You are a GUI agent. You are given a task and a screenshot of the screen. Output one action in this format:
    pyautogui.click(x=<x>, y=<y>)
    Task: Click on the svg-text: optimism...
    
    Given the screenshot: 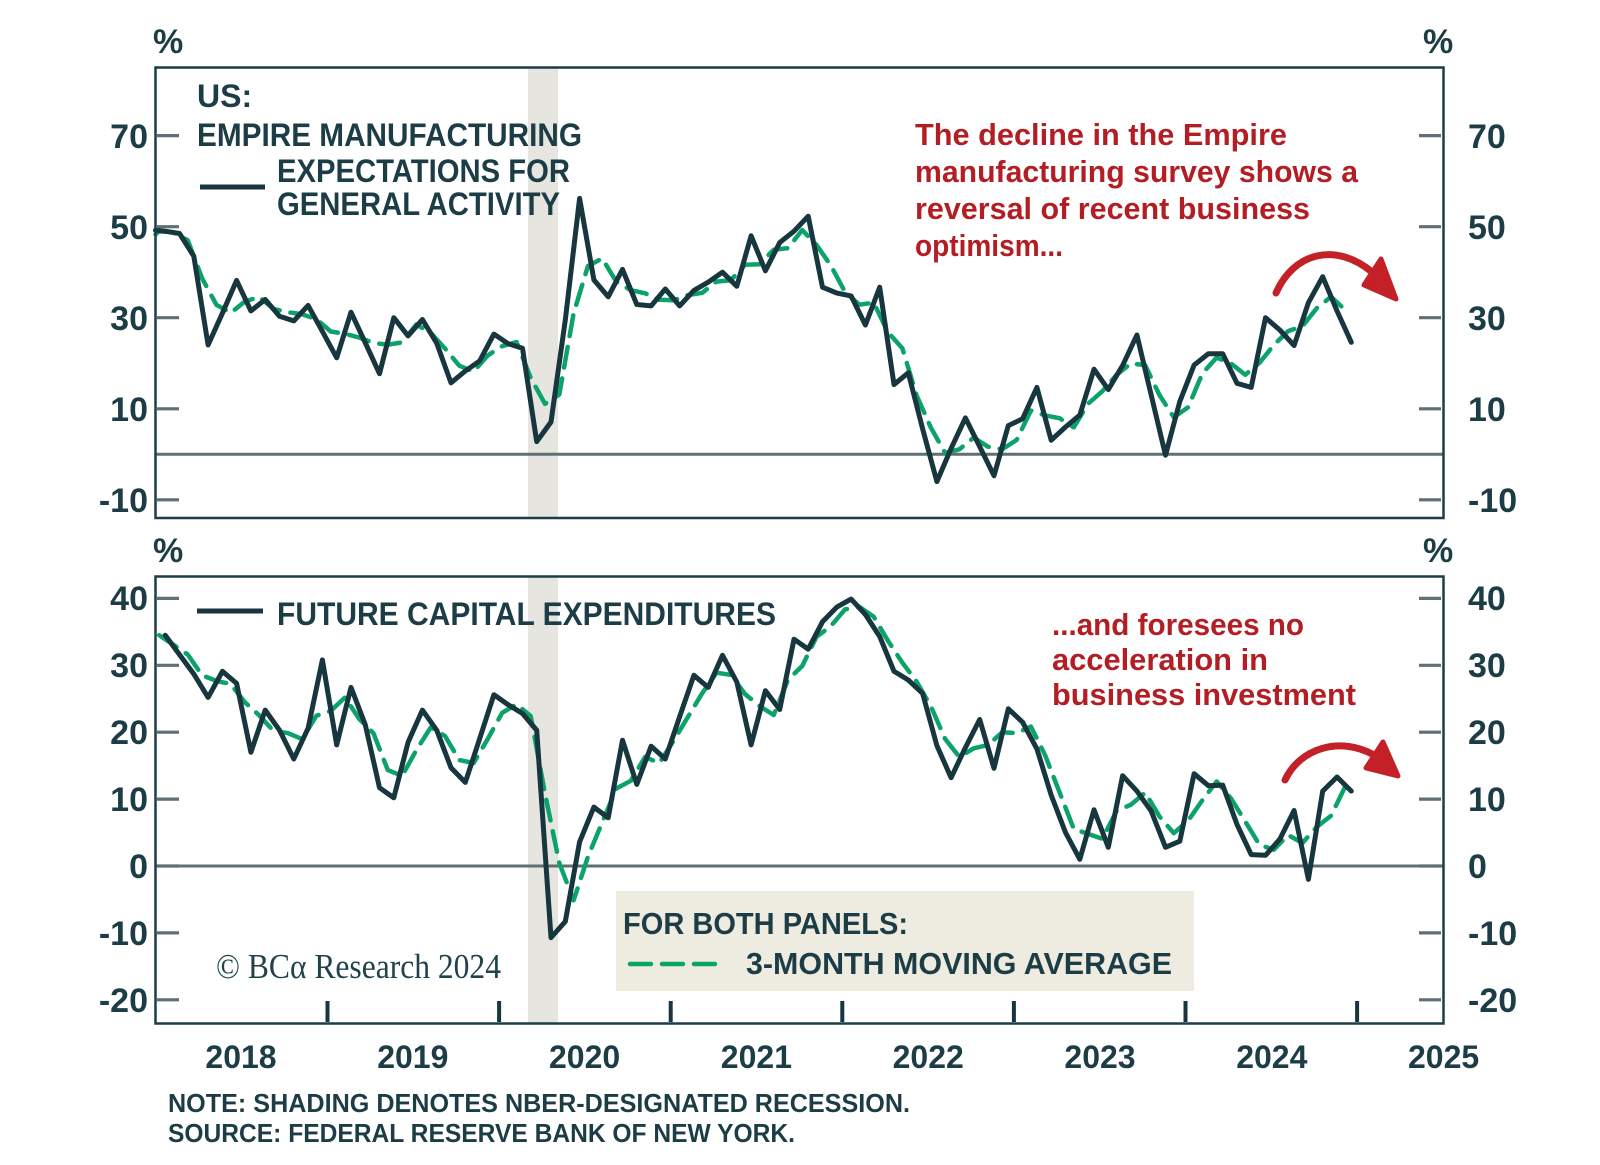 What is the action you would take?
    pyautogui.click(x=989, y=245)
    